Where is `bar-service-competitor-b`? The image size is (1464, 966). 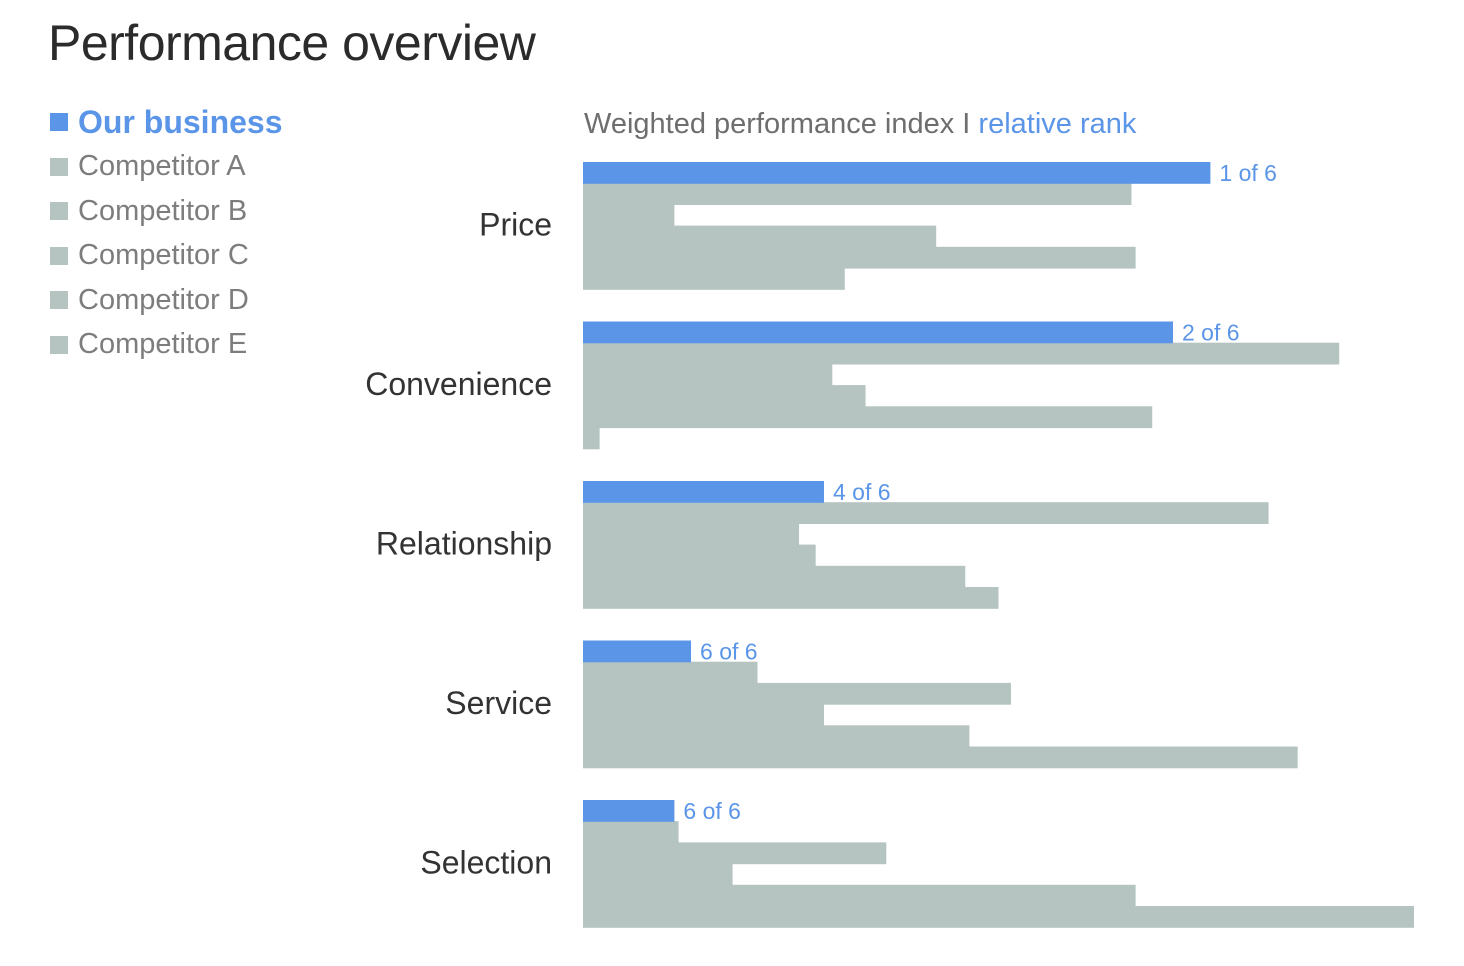 bar-service-competitor-b is located at coordinates (797, 693).